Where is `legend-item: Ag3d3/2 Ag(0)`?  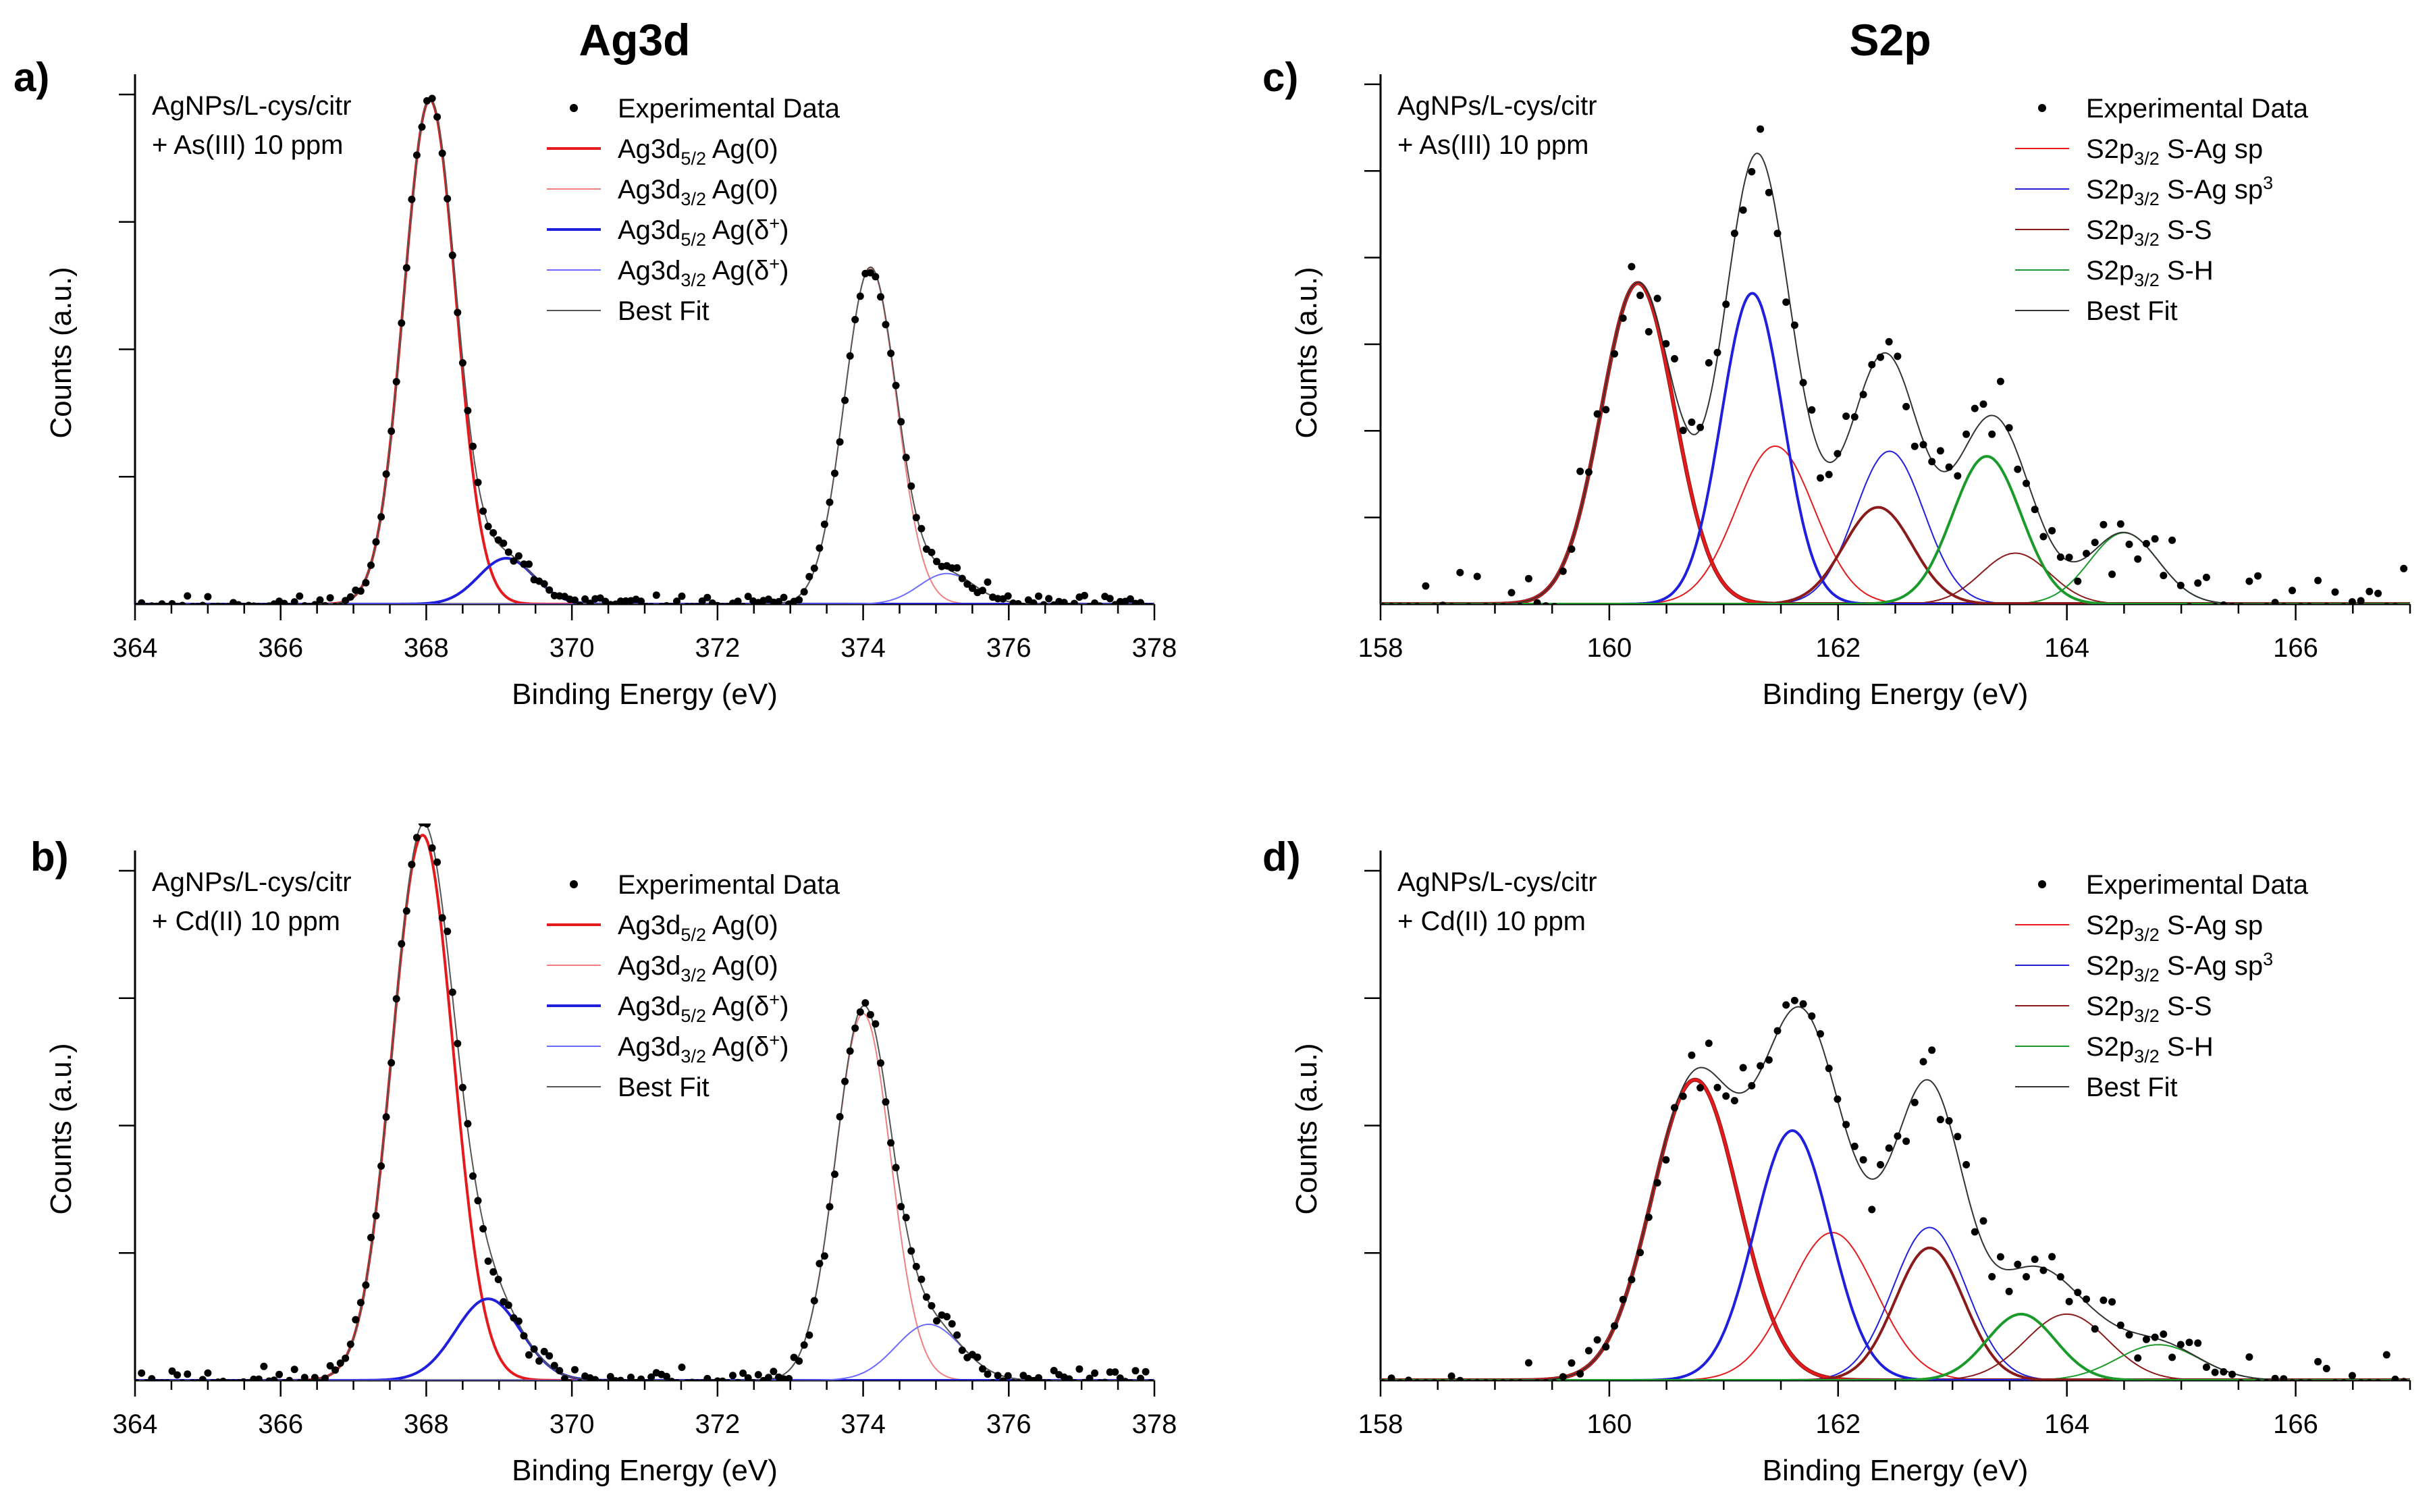 legend-item: Ag3d3/2 Ag(0) is located at coordinates (662, 968).